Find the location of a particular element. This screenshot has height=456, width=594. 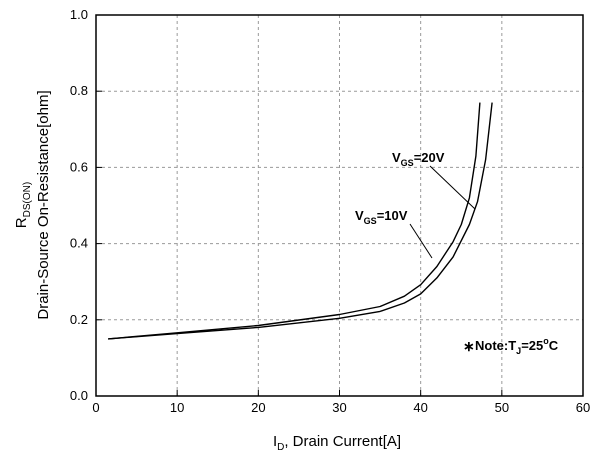

note-asterisk: ∗ is located at coordinates (469, 346).